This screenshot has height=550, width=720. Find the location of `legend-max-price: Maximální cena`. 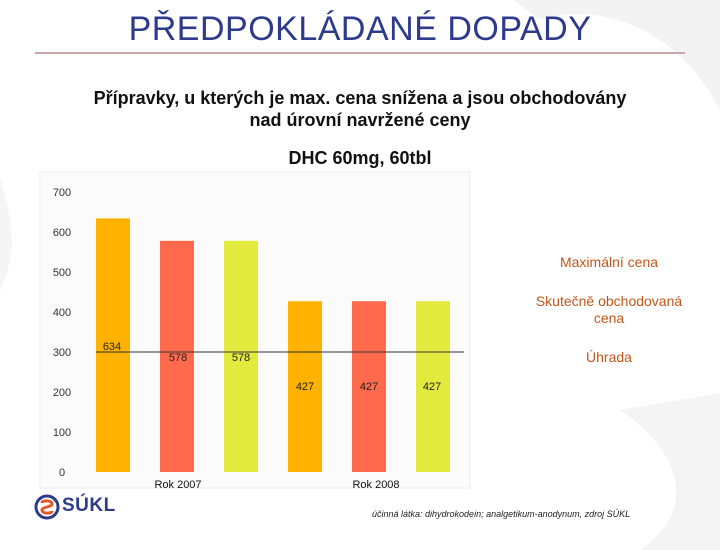

legend-max-price: Maximální cena is located at coordinates (609, 262).